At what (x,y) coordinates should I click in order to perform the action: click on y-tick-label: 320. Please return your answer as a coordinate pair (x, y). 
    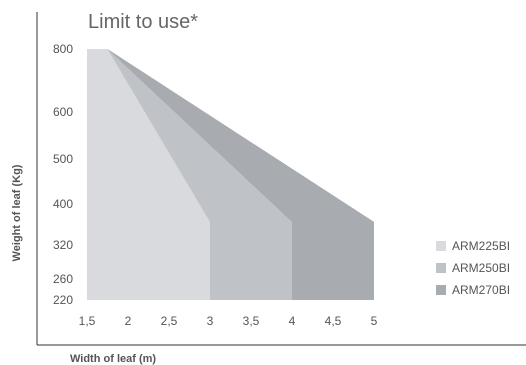
    Looking at the image, I should click on (63, 245).